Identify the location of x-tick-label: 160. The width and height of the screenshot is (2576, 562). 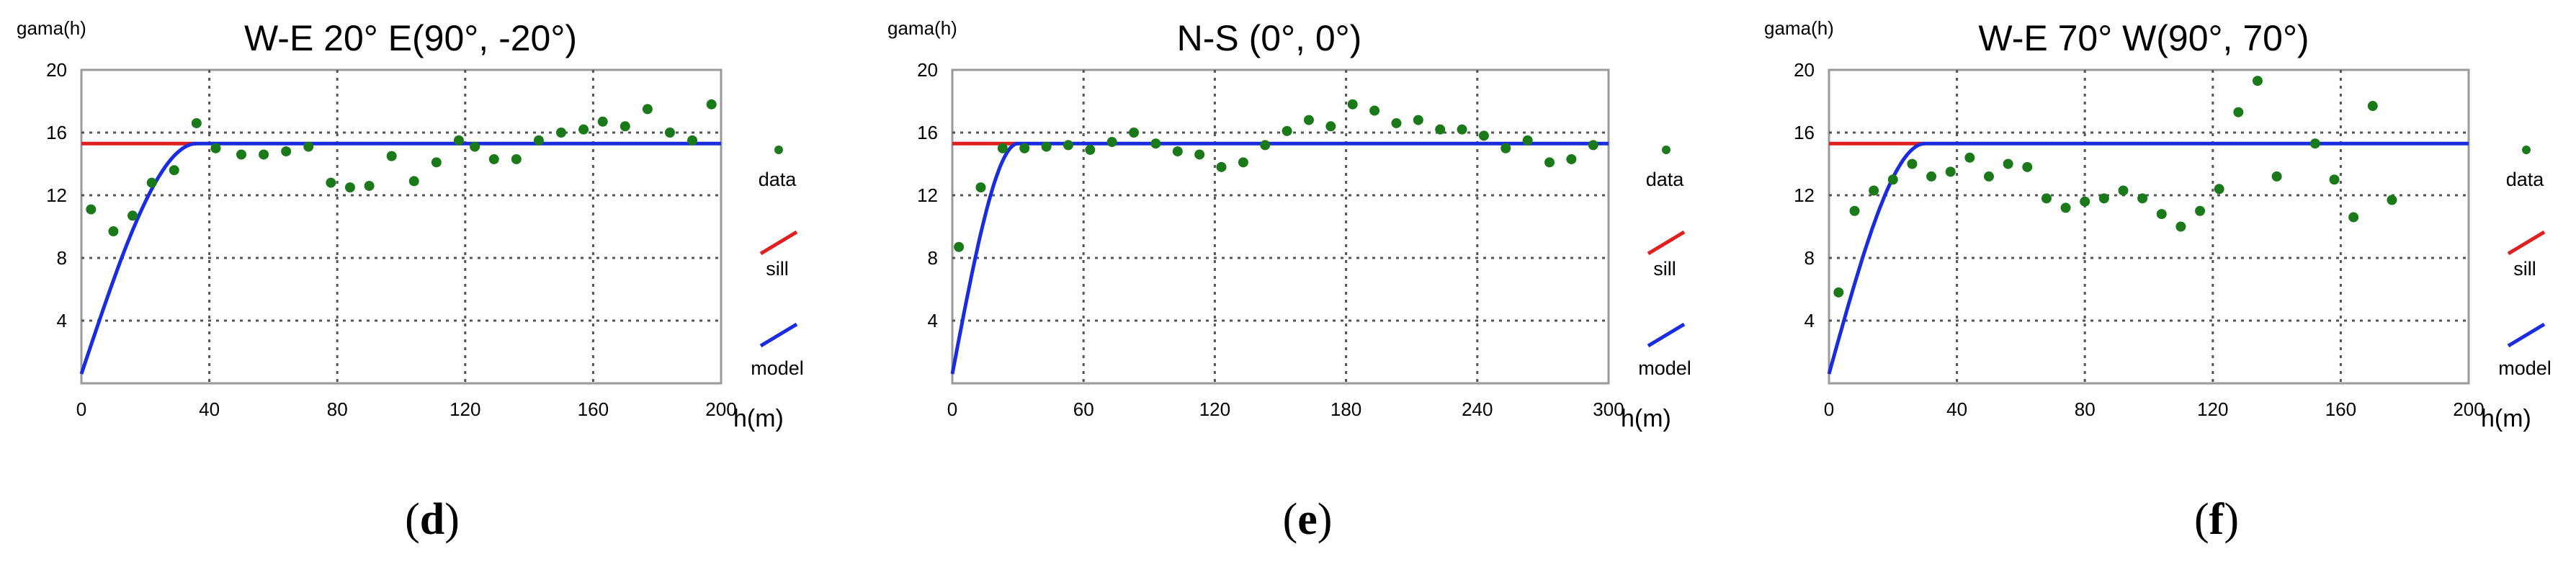
(2340, 409).